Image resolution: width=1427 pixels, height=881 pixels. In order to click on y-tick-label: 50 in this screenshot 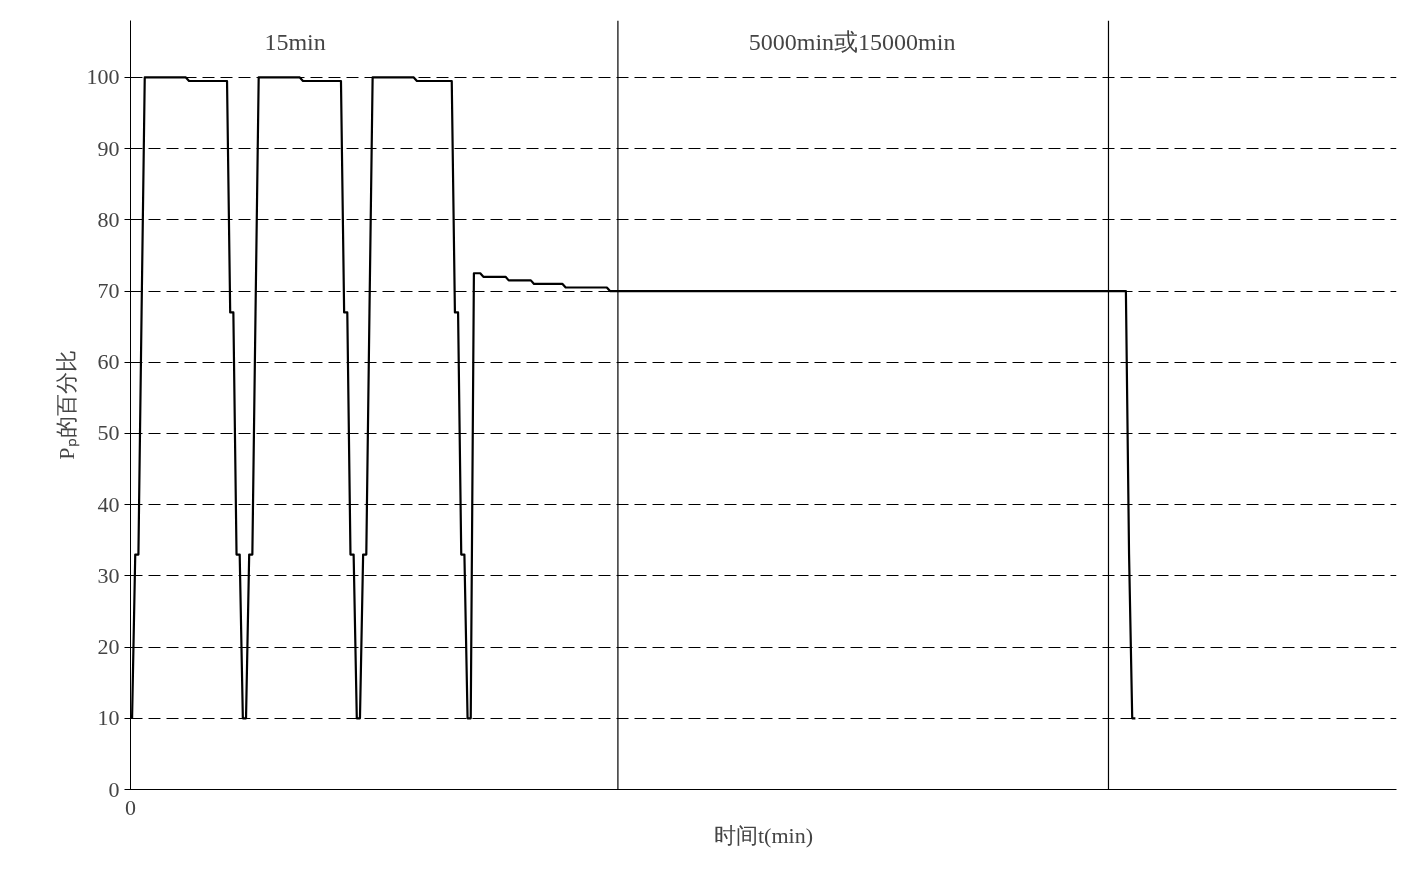, I will do `click(108, 433)`.